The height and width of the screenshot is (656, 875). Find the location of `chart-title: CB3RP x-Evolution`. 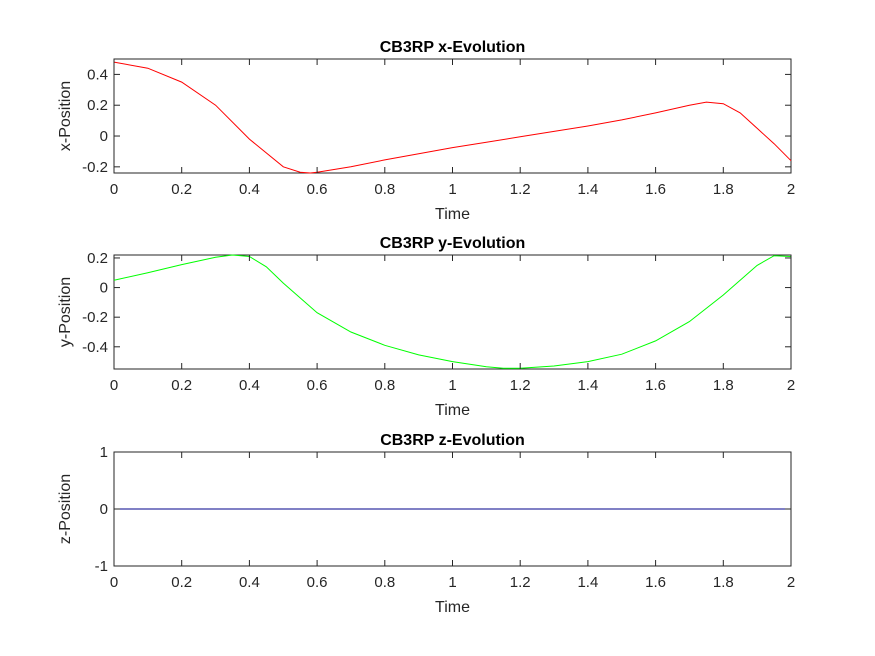

chart-title: CB3RP x-Evolution is located at coordinates (453, 47).